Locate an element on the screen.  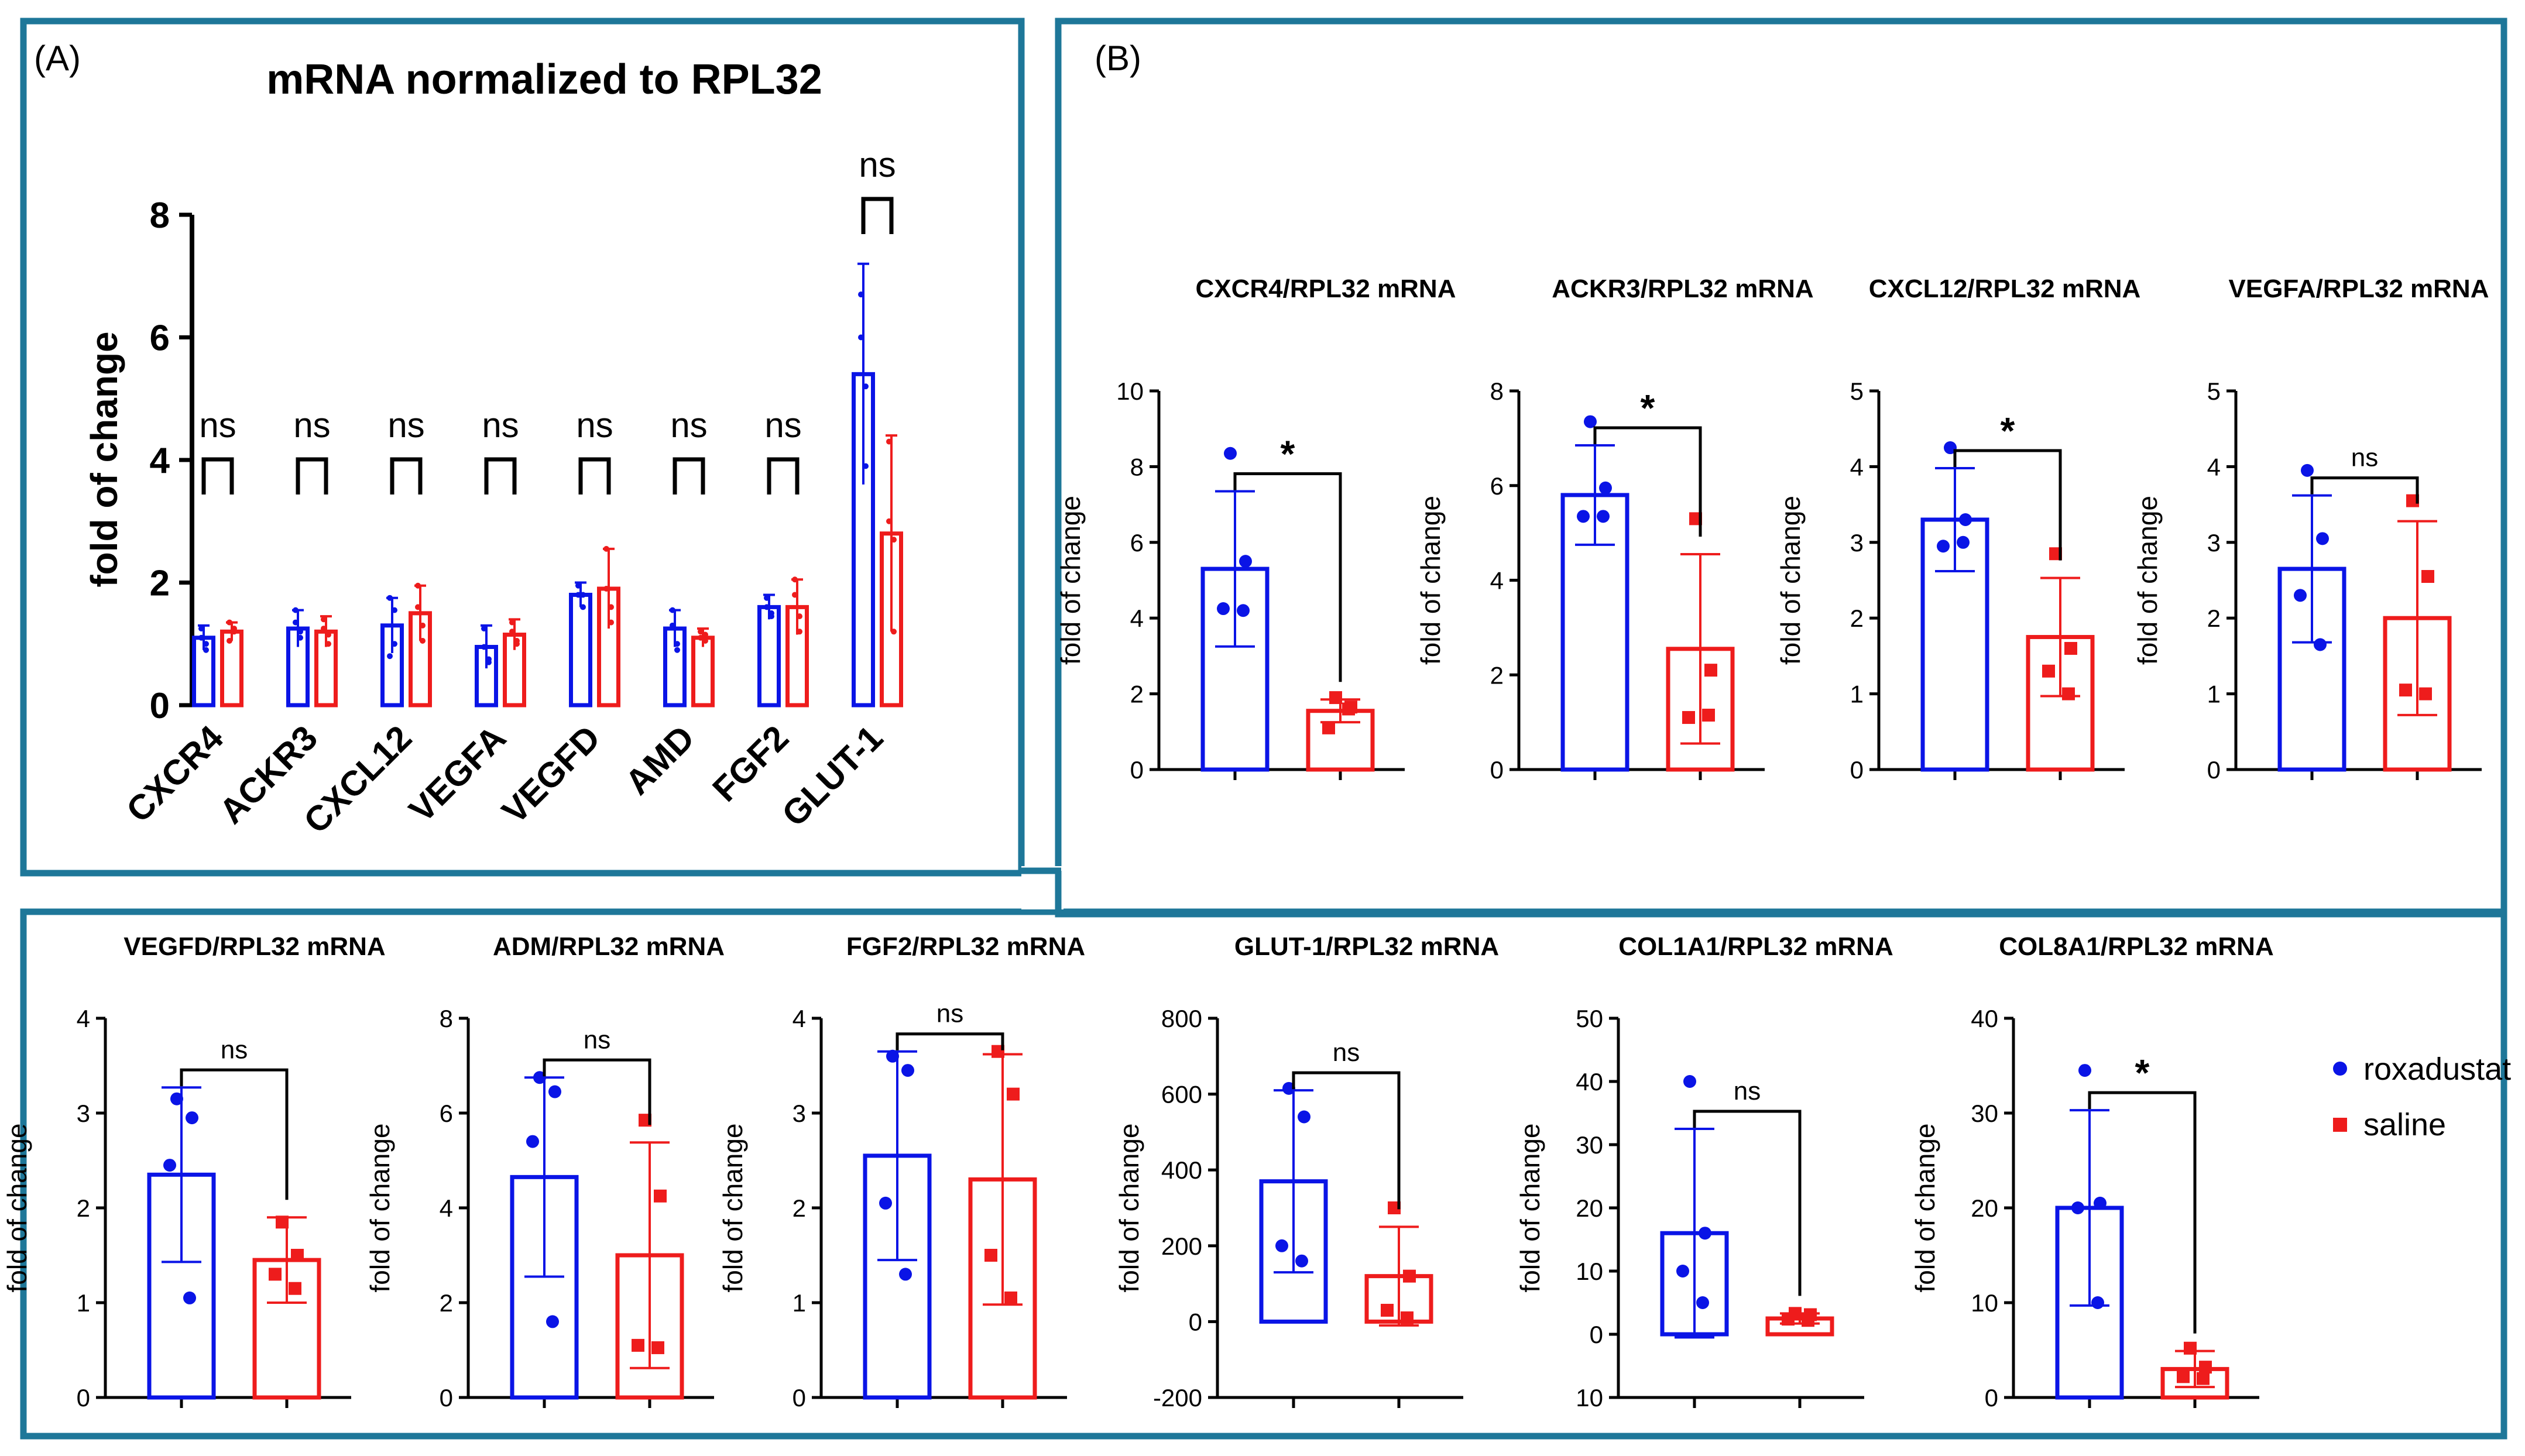
chart-ytick-label: 1 is located at coordinates (83, 1303).